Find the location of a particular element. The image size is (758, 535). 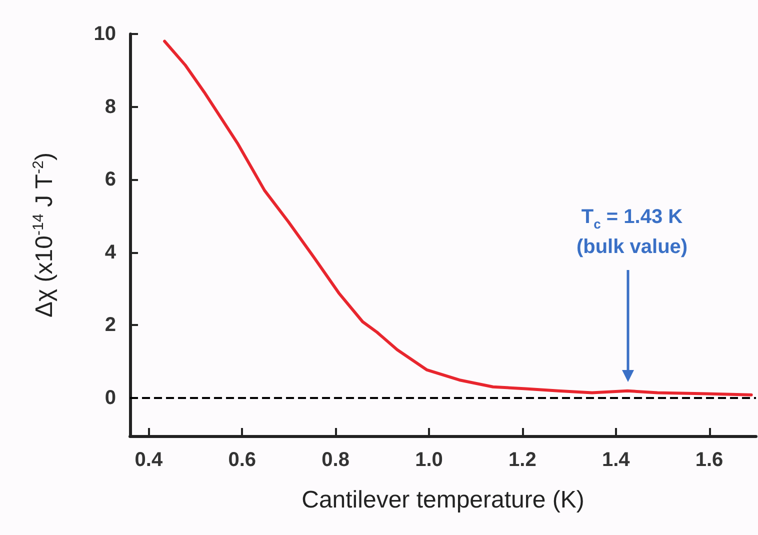

y-tick-label: 0 is located at coordinates (110, 397).